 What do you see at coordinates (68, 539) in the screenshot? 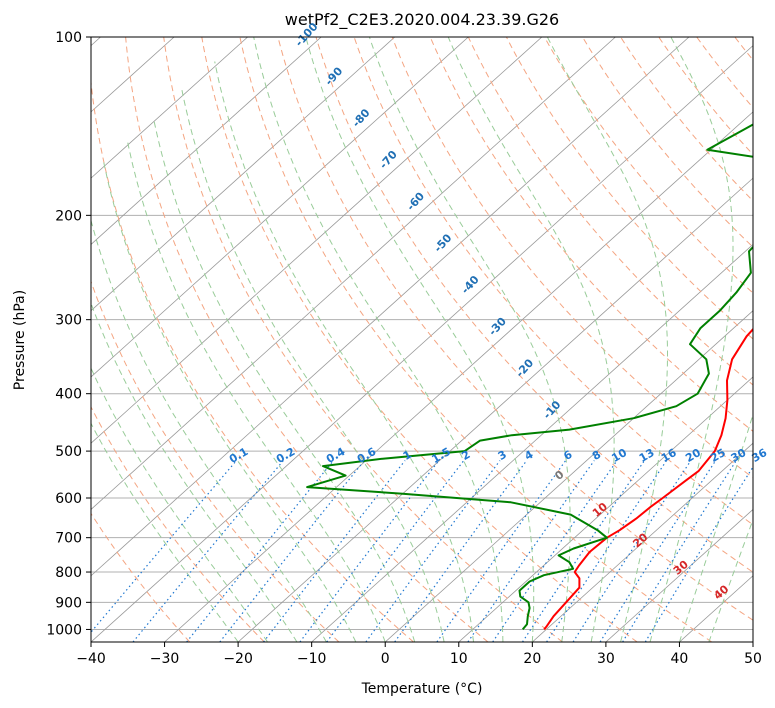
I see `y-tick-label: 700` at bounding box center [68, 539].